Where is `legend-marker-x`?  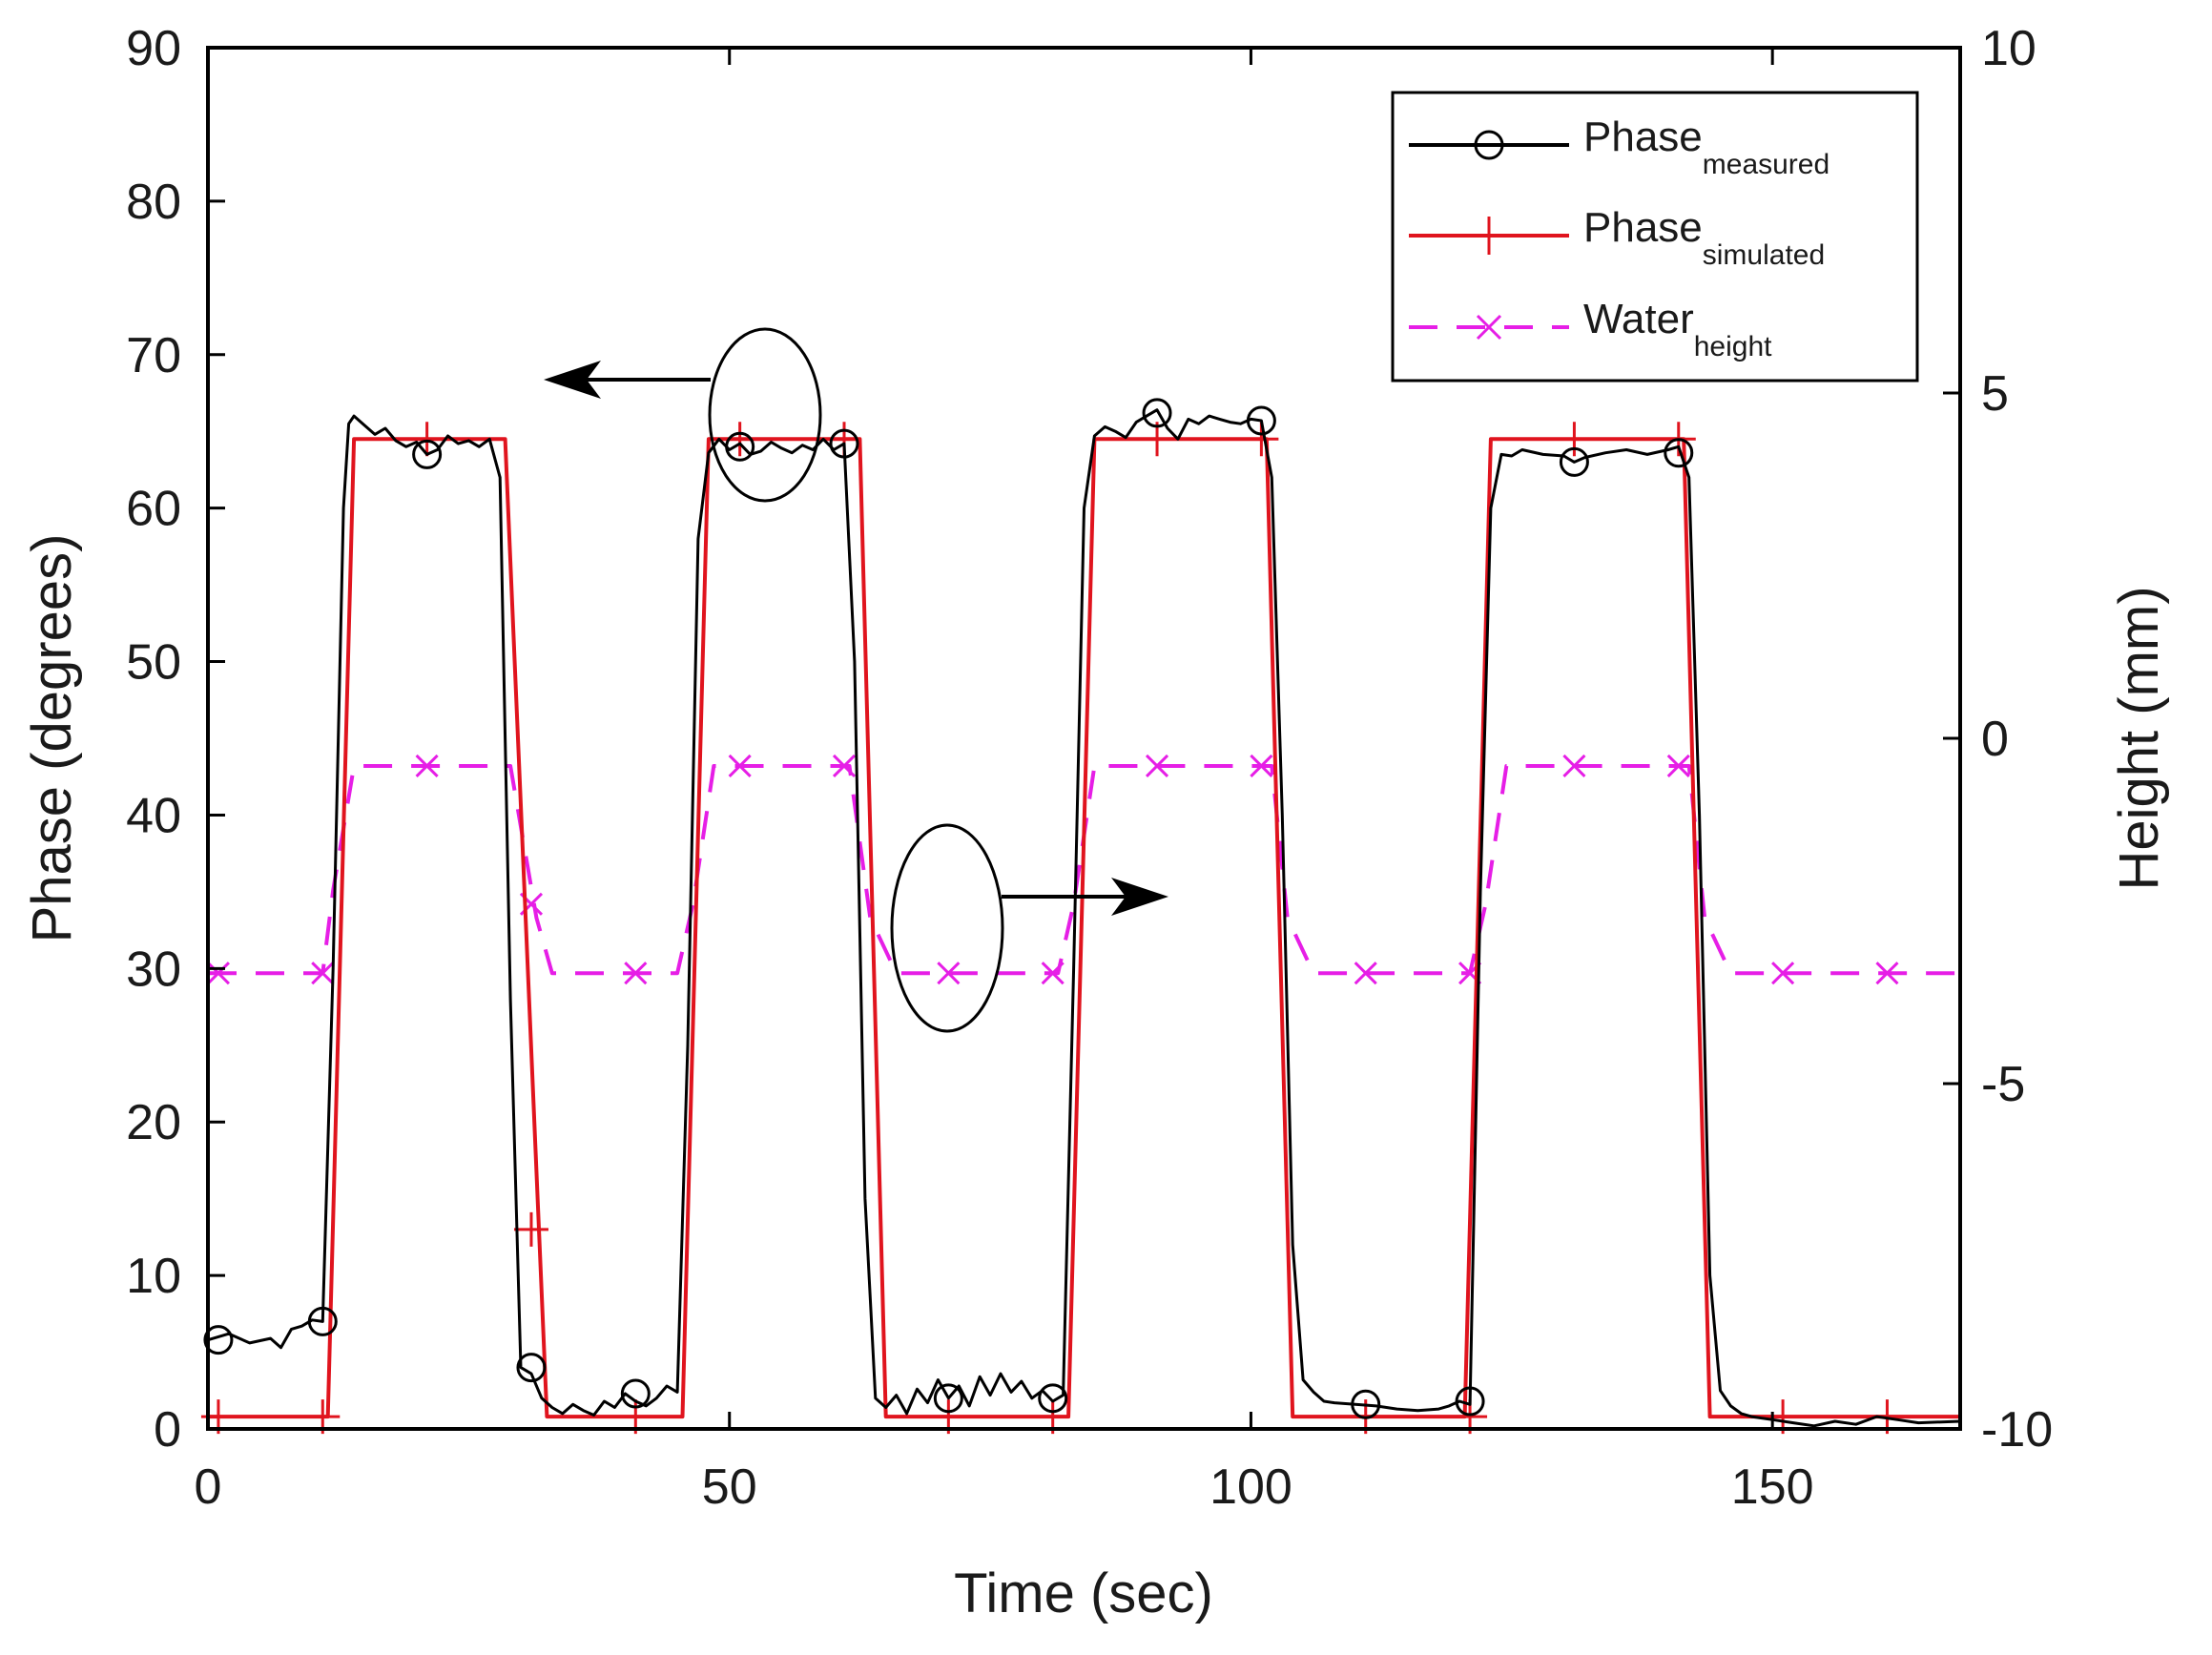
legend-marker-x is located at coordinates (1489, 327).